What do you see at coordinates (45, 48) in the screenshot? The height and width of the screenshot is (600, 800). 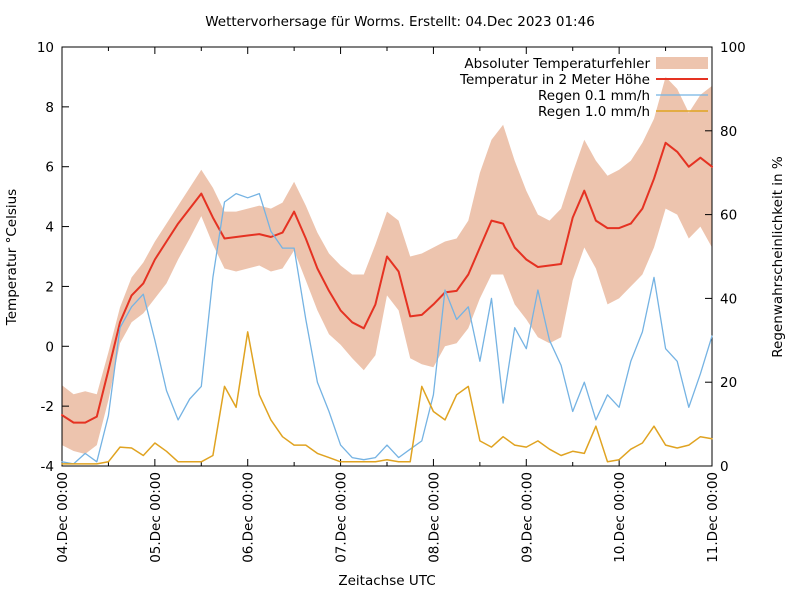 I see `y-left-tick-label: 10` at bounding box center [45, 48].